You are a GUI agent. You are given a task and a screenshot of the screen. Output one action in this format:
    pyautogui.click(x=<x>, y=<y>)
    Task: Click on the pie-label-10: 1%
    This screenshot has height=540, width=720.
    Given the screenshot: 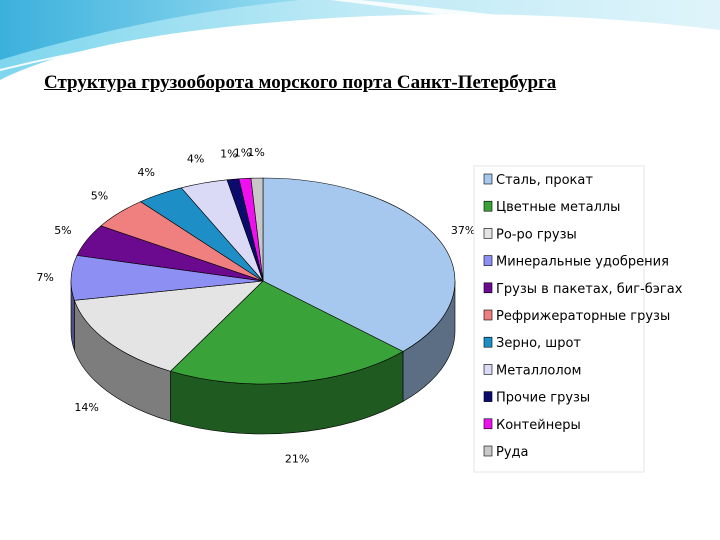 What is the action you would take?
    pyautogui.click(x=255, y=152)
    